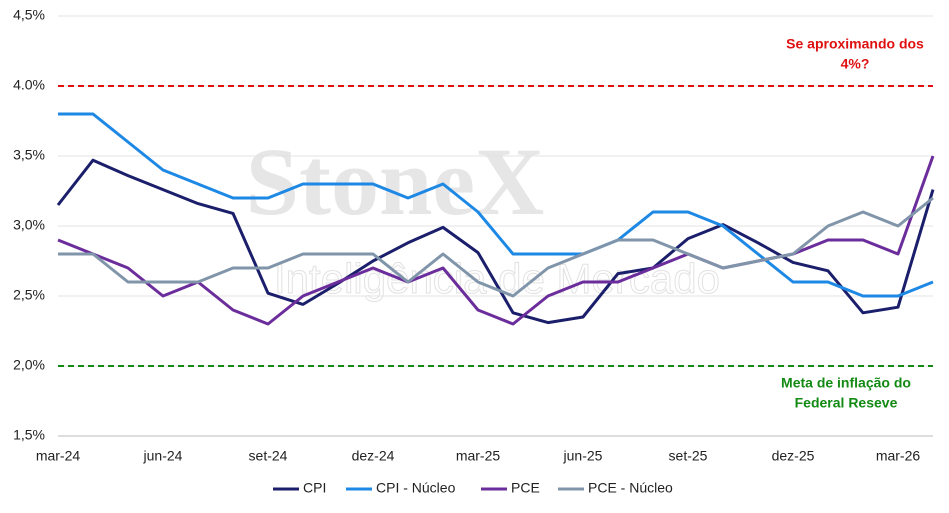  Describe the element at coordinates (793, 456) in the screenshot. I see `x-tick-label: dez-25` at that location.